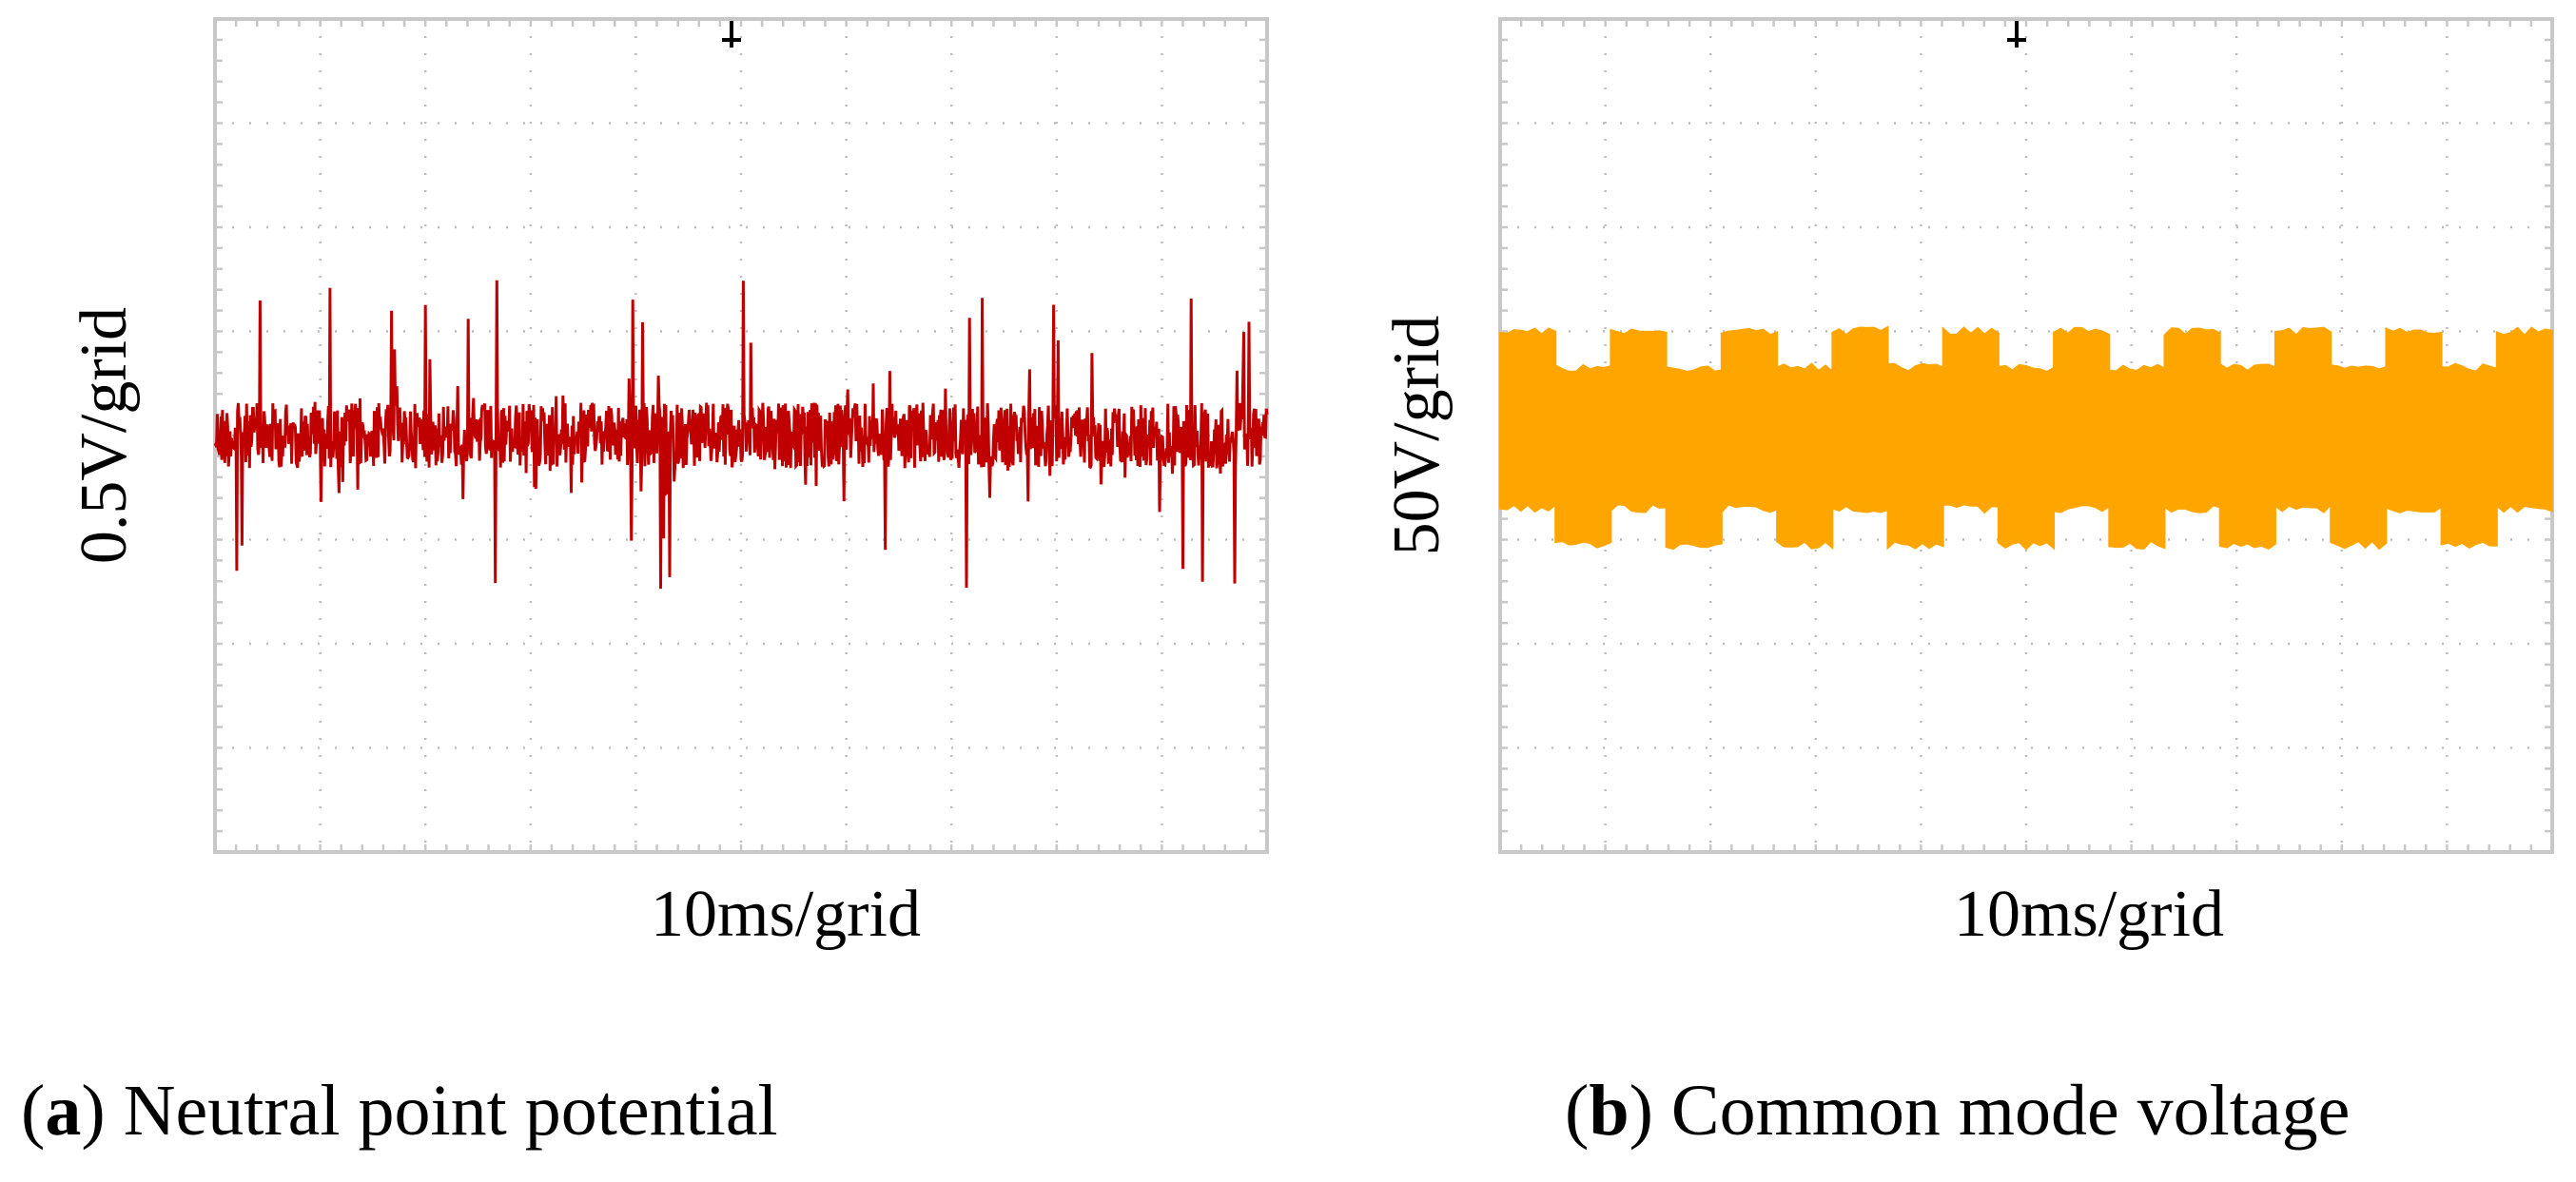 This screenshot has width=2576, height=1182. What do you see at coordinates (741, 435) in the screenshot?
I see `trace-a` at bounding box center [741, 435].